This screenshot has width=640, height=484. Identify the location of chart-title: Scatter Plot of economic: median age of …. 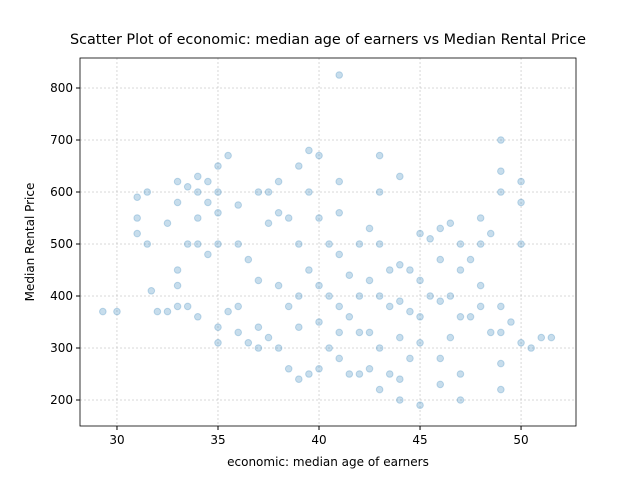
(328, 40).